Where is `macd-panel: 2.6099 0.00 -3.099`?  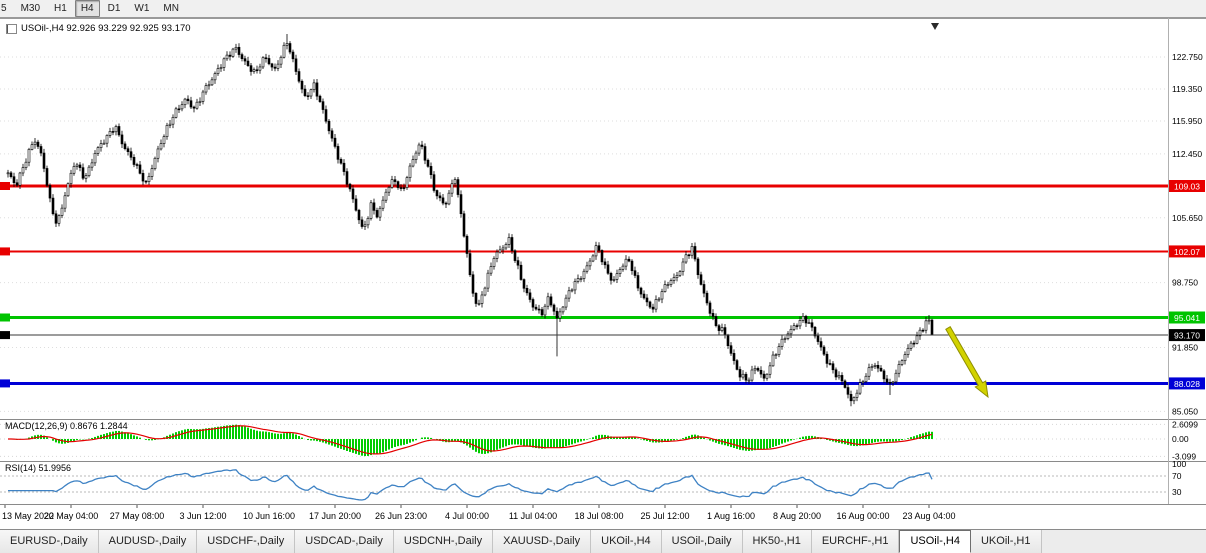
macd-panel: 2.6099 0.00 -3.099 is located at coordinates (603, 440).